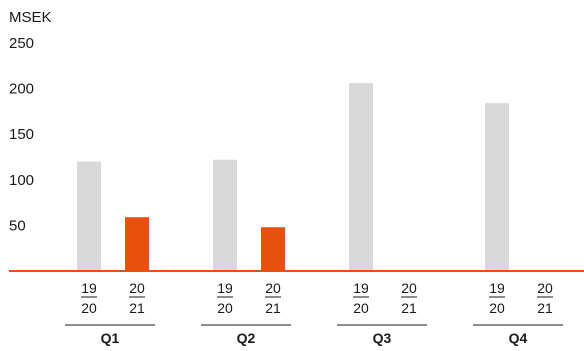  What do you see at coordinates (21, 89) in the screenshot?
I see `y-tick-label: 200` at bounding box center [21, 89].